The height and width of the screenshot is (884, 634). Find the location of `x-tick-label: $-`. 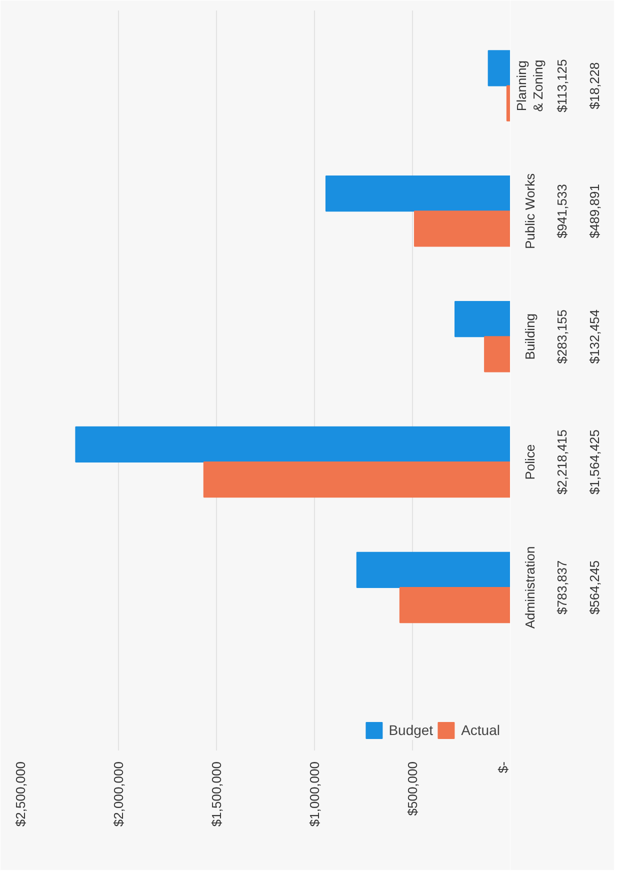

x-tick-label: $- is located at coordinates (503, 767).